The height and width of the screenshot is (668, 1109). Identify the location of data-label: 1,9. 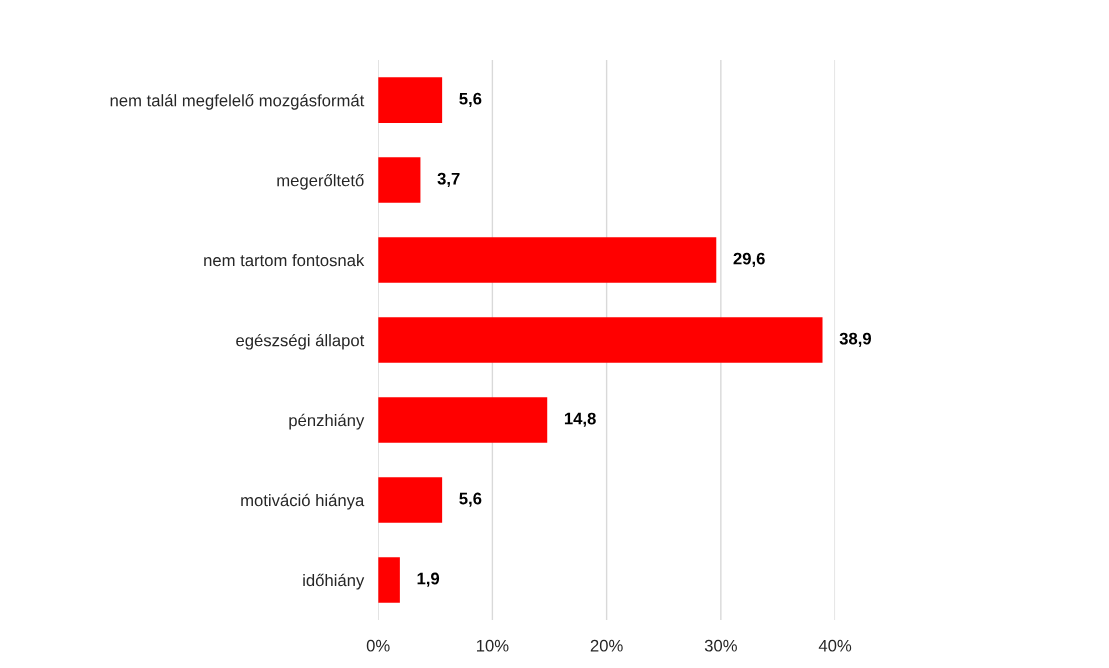
(428, 579).